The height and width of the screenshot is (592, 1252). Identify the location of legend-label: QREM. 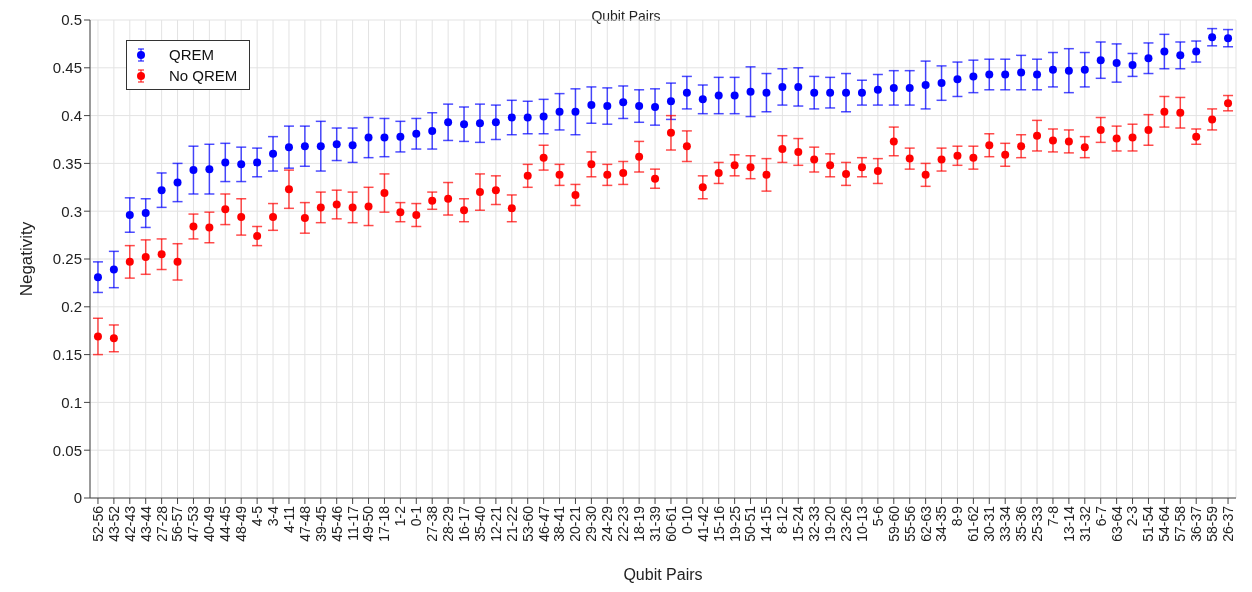
(191, 55).